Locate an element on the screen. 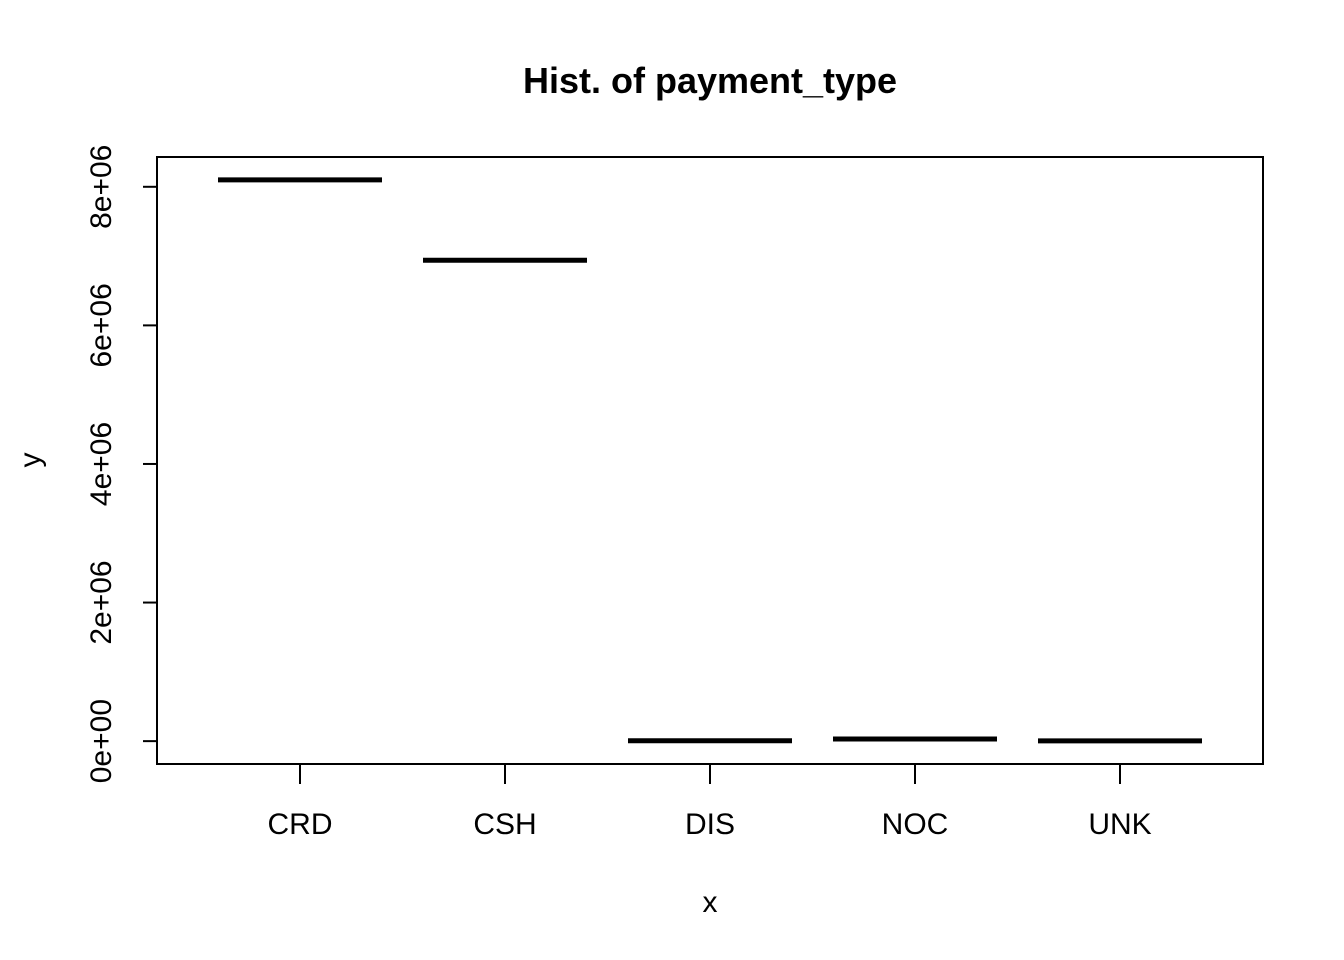  x-axis: CRD CSH DIS NOC UNK is located at coordinates (710, 802).